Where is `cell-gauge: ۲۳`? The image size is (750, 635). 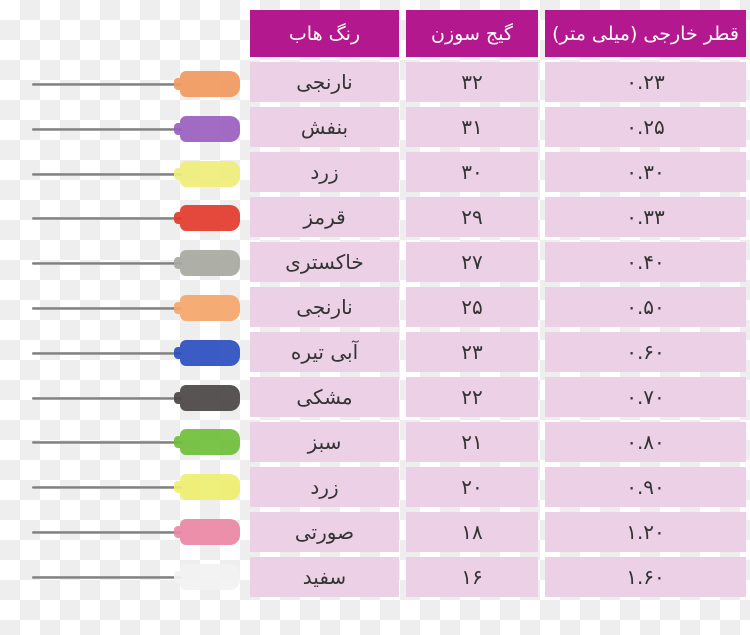
cell-gauge: ۲۳ is located at coordinates (472, 352).